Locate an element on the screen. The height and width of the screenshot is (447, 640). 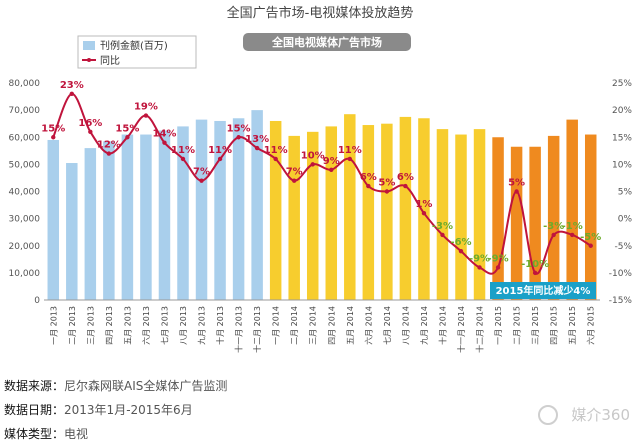
chart-title: 全国电视媒体广告市场 is located at coordinates (326, 42).